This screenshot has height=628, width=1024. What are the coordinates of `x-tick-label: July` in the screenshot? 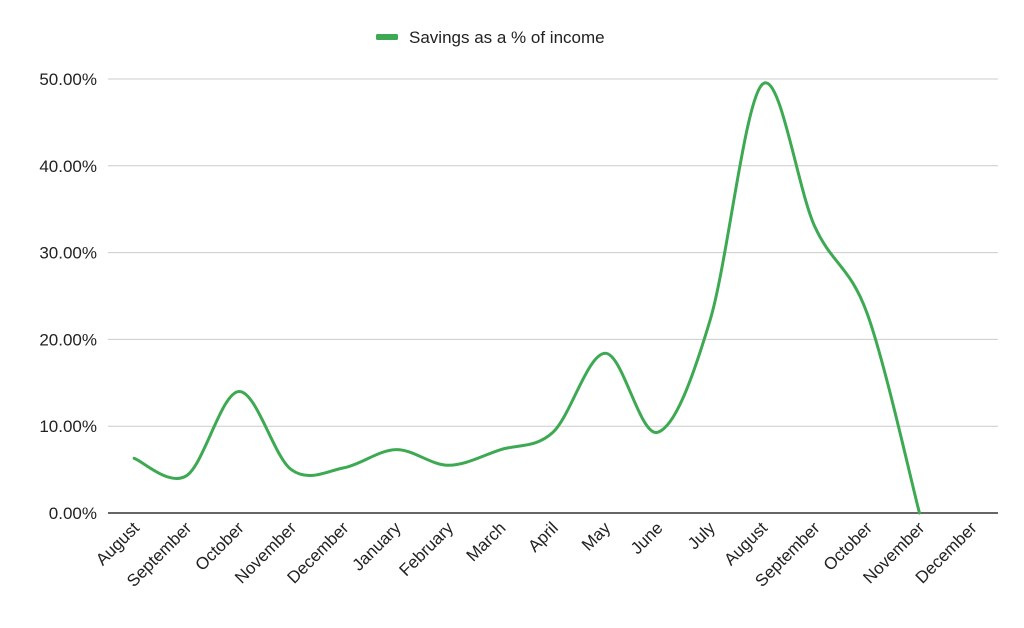 It's located at (701, 535).